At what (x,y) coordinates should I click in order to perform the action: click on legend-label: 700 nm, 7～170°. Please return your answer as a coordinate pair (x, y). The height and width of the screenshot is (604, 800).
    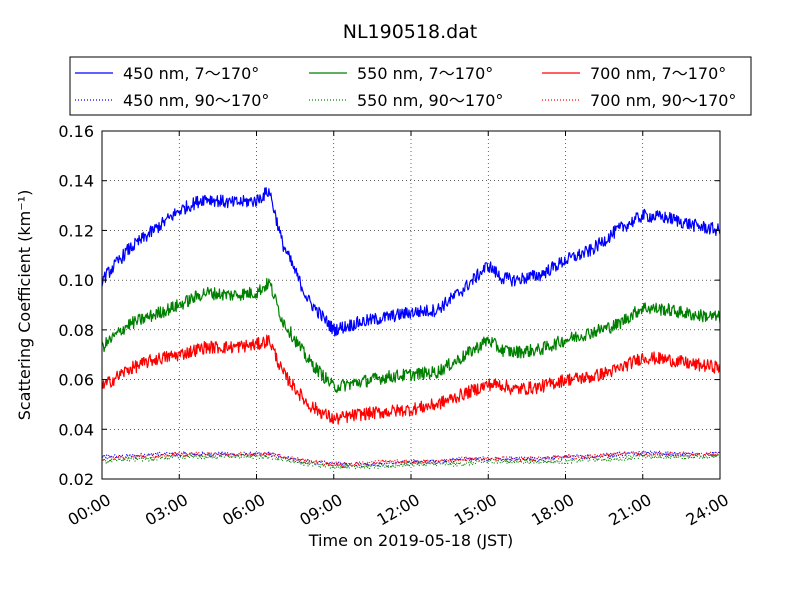
    Looking at the image, I should click on (658, 73).